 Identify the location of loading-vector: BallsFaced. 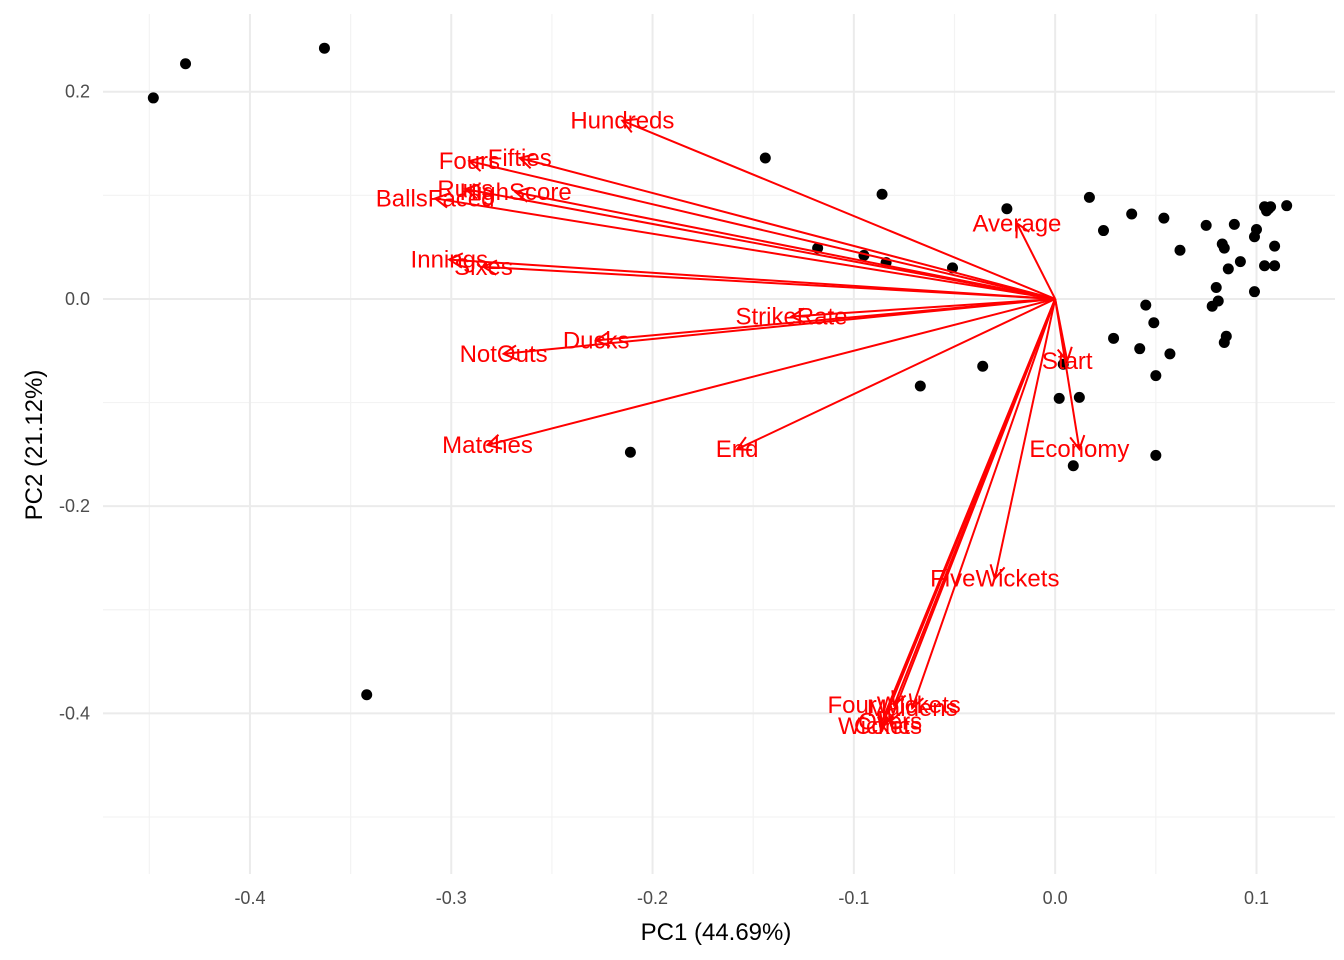
(716, 242).